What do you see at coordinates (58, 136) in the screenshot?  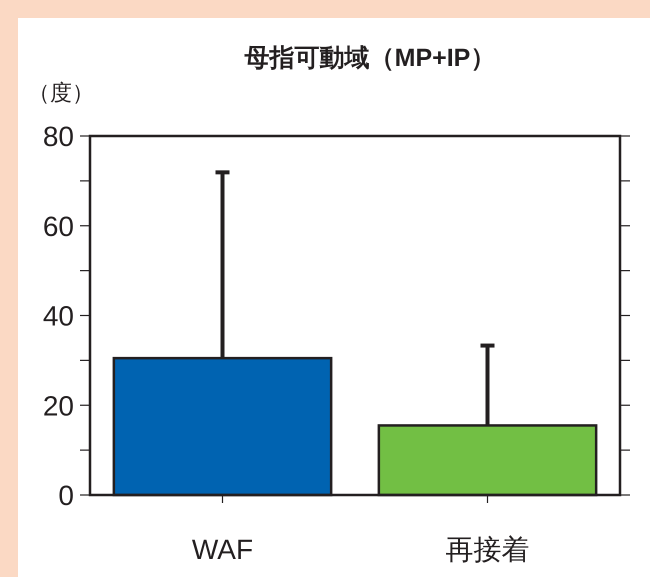 I see `y-tick-label: 80` at bounding box center [58, 136].